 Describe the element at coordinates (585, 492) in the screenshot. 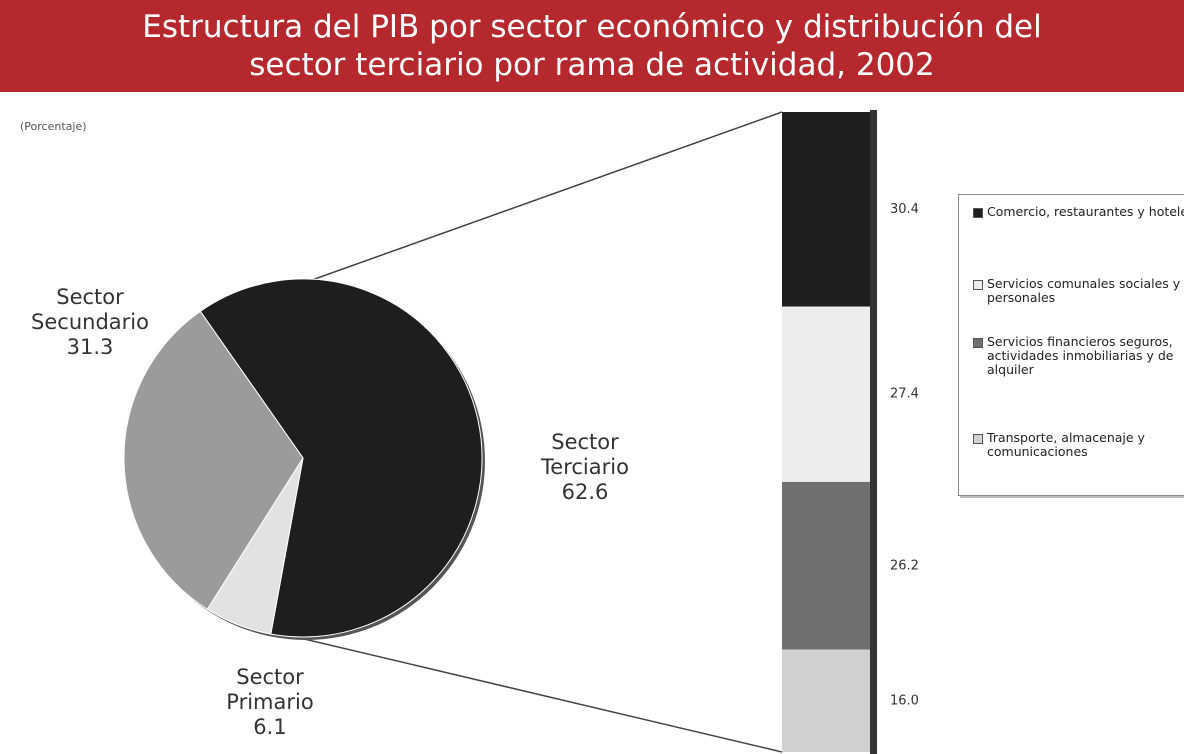

I see `slice-value: 62.6` at that location.